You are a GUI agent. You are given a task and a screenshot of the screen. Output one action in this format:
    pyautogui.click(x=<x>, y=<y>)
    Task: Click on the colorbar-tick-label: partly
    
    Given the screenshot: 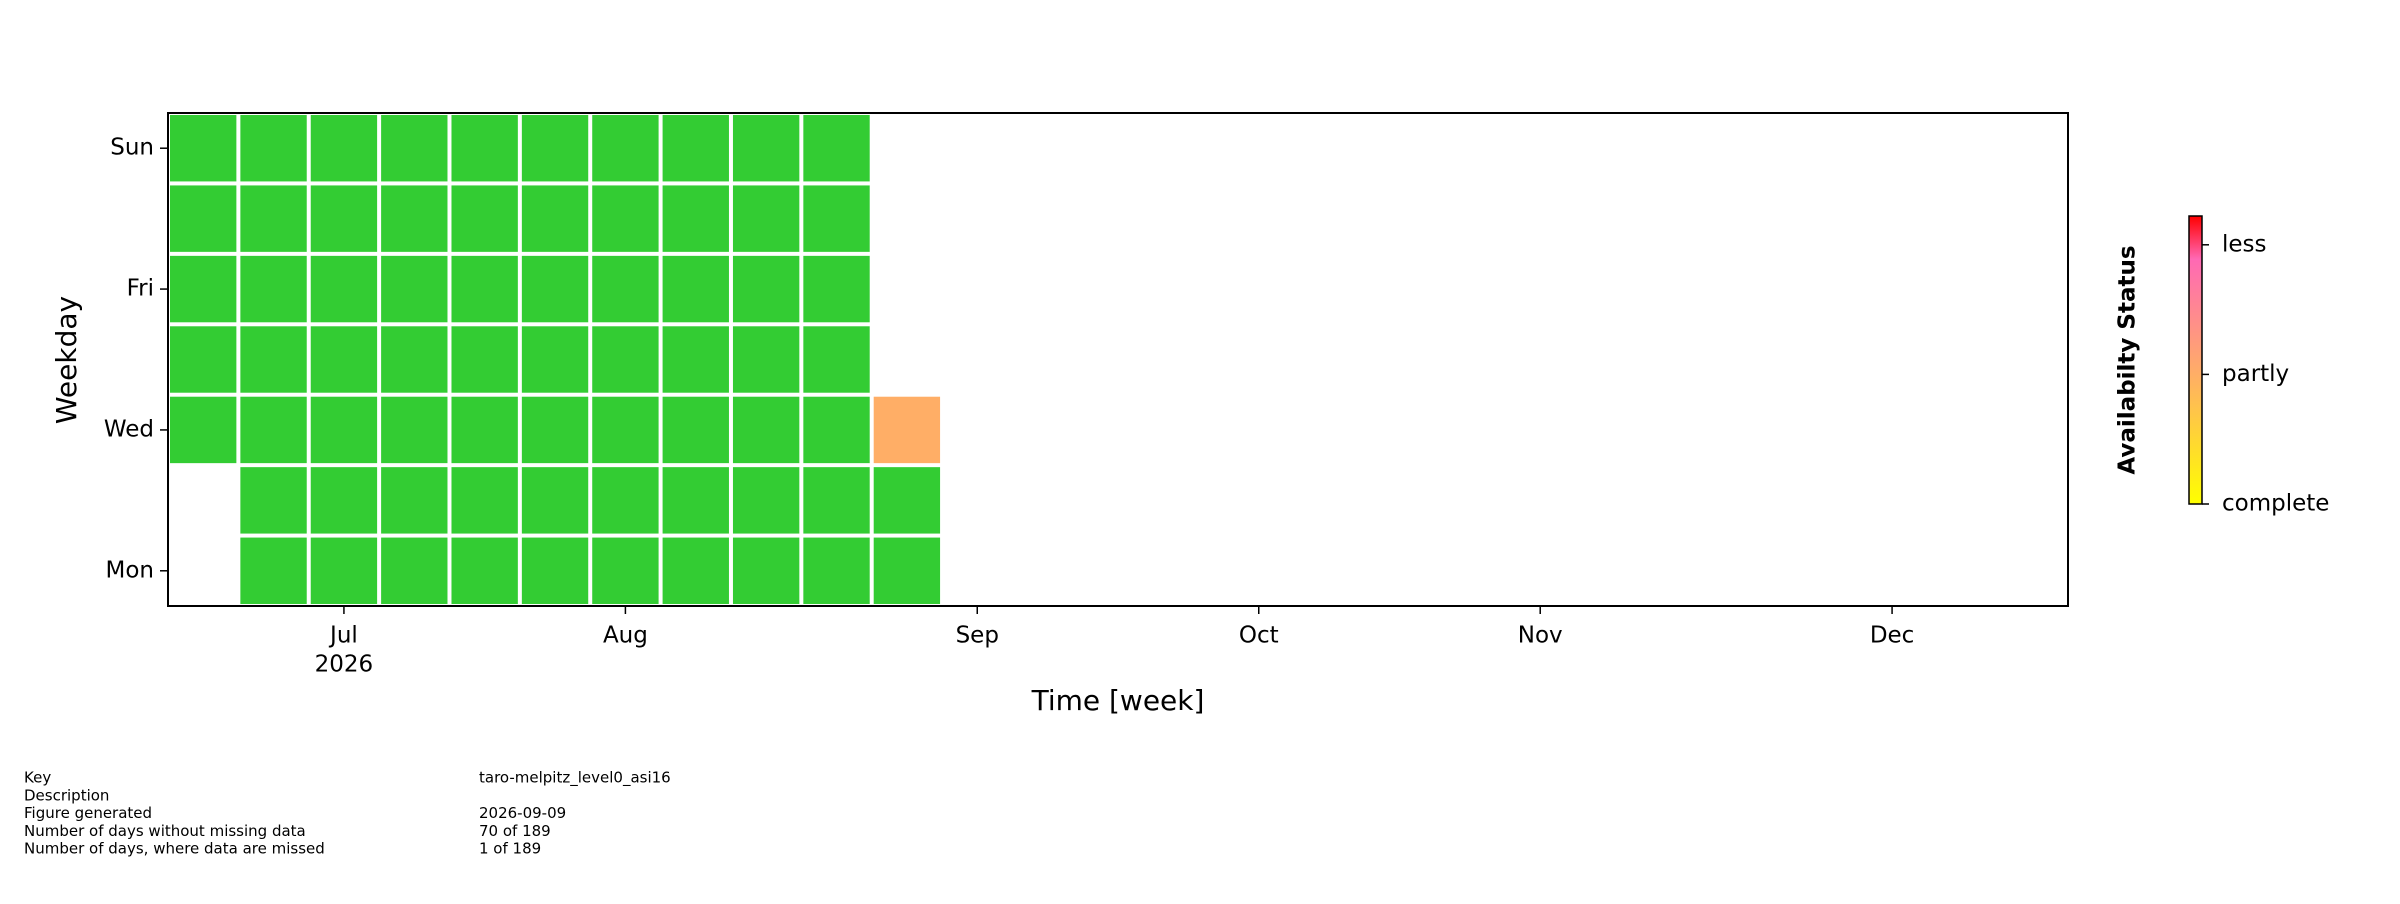 What is the action you would take?
    pyautogui.click(x=2255, y=374)
    